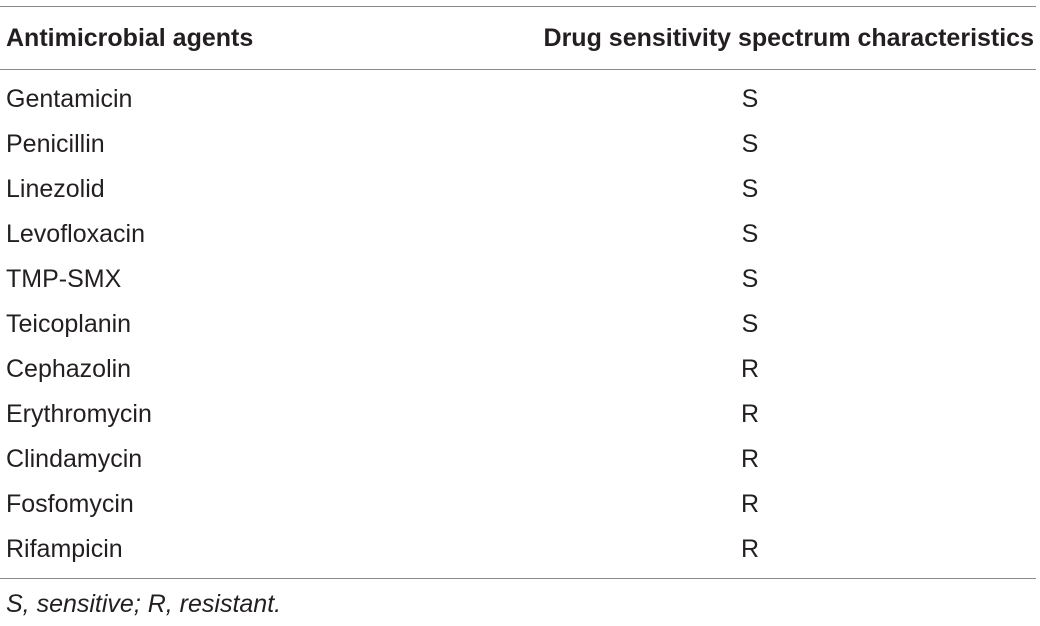 The height and width of the screenshot is (626, 1040). I want to click on table-row: Rifampicin R, so click(518, 549).